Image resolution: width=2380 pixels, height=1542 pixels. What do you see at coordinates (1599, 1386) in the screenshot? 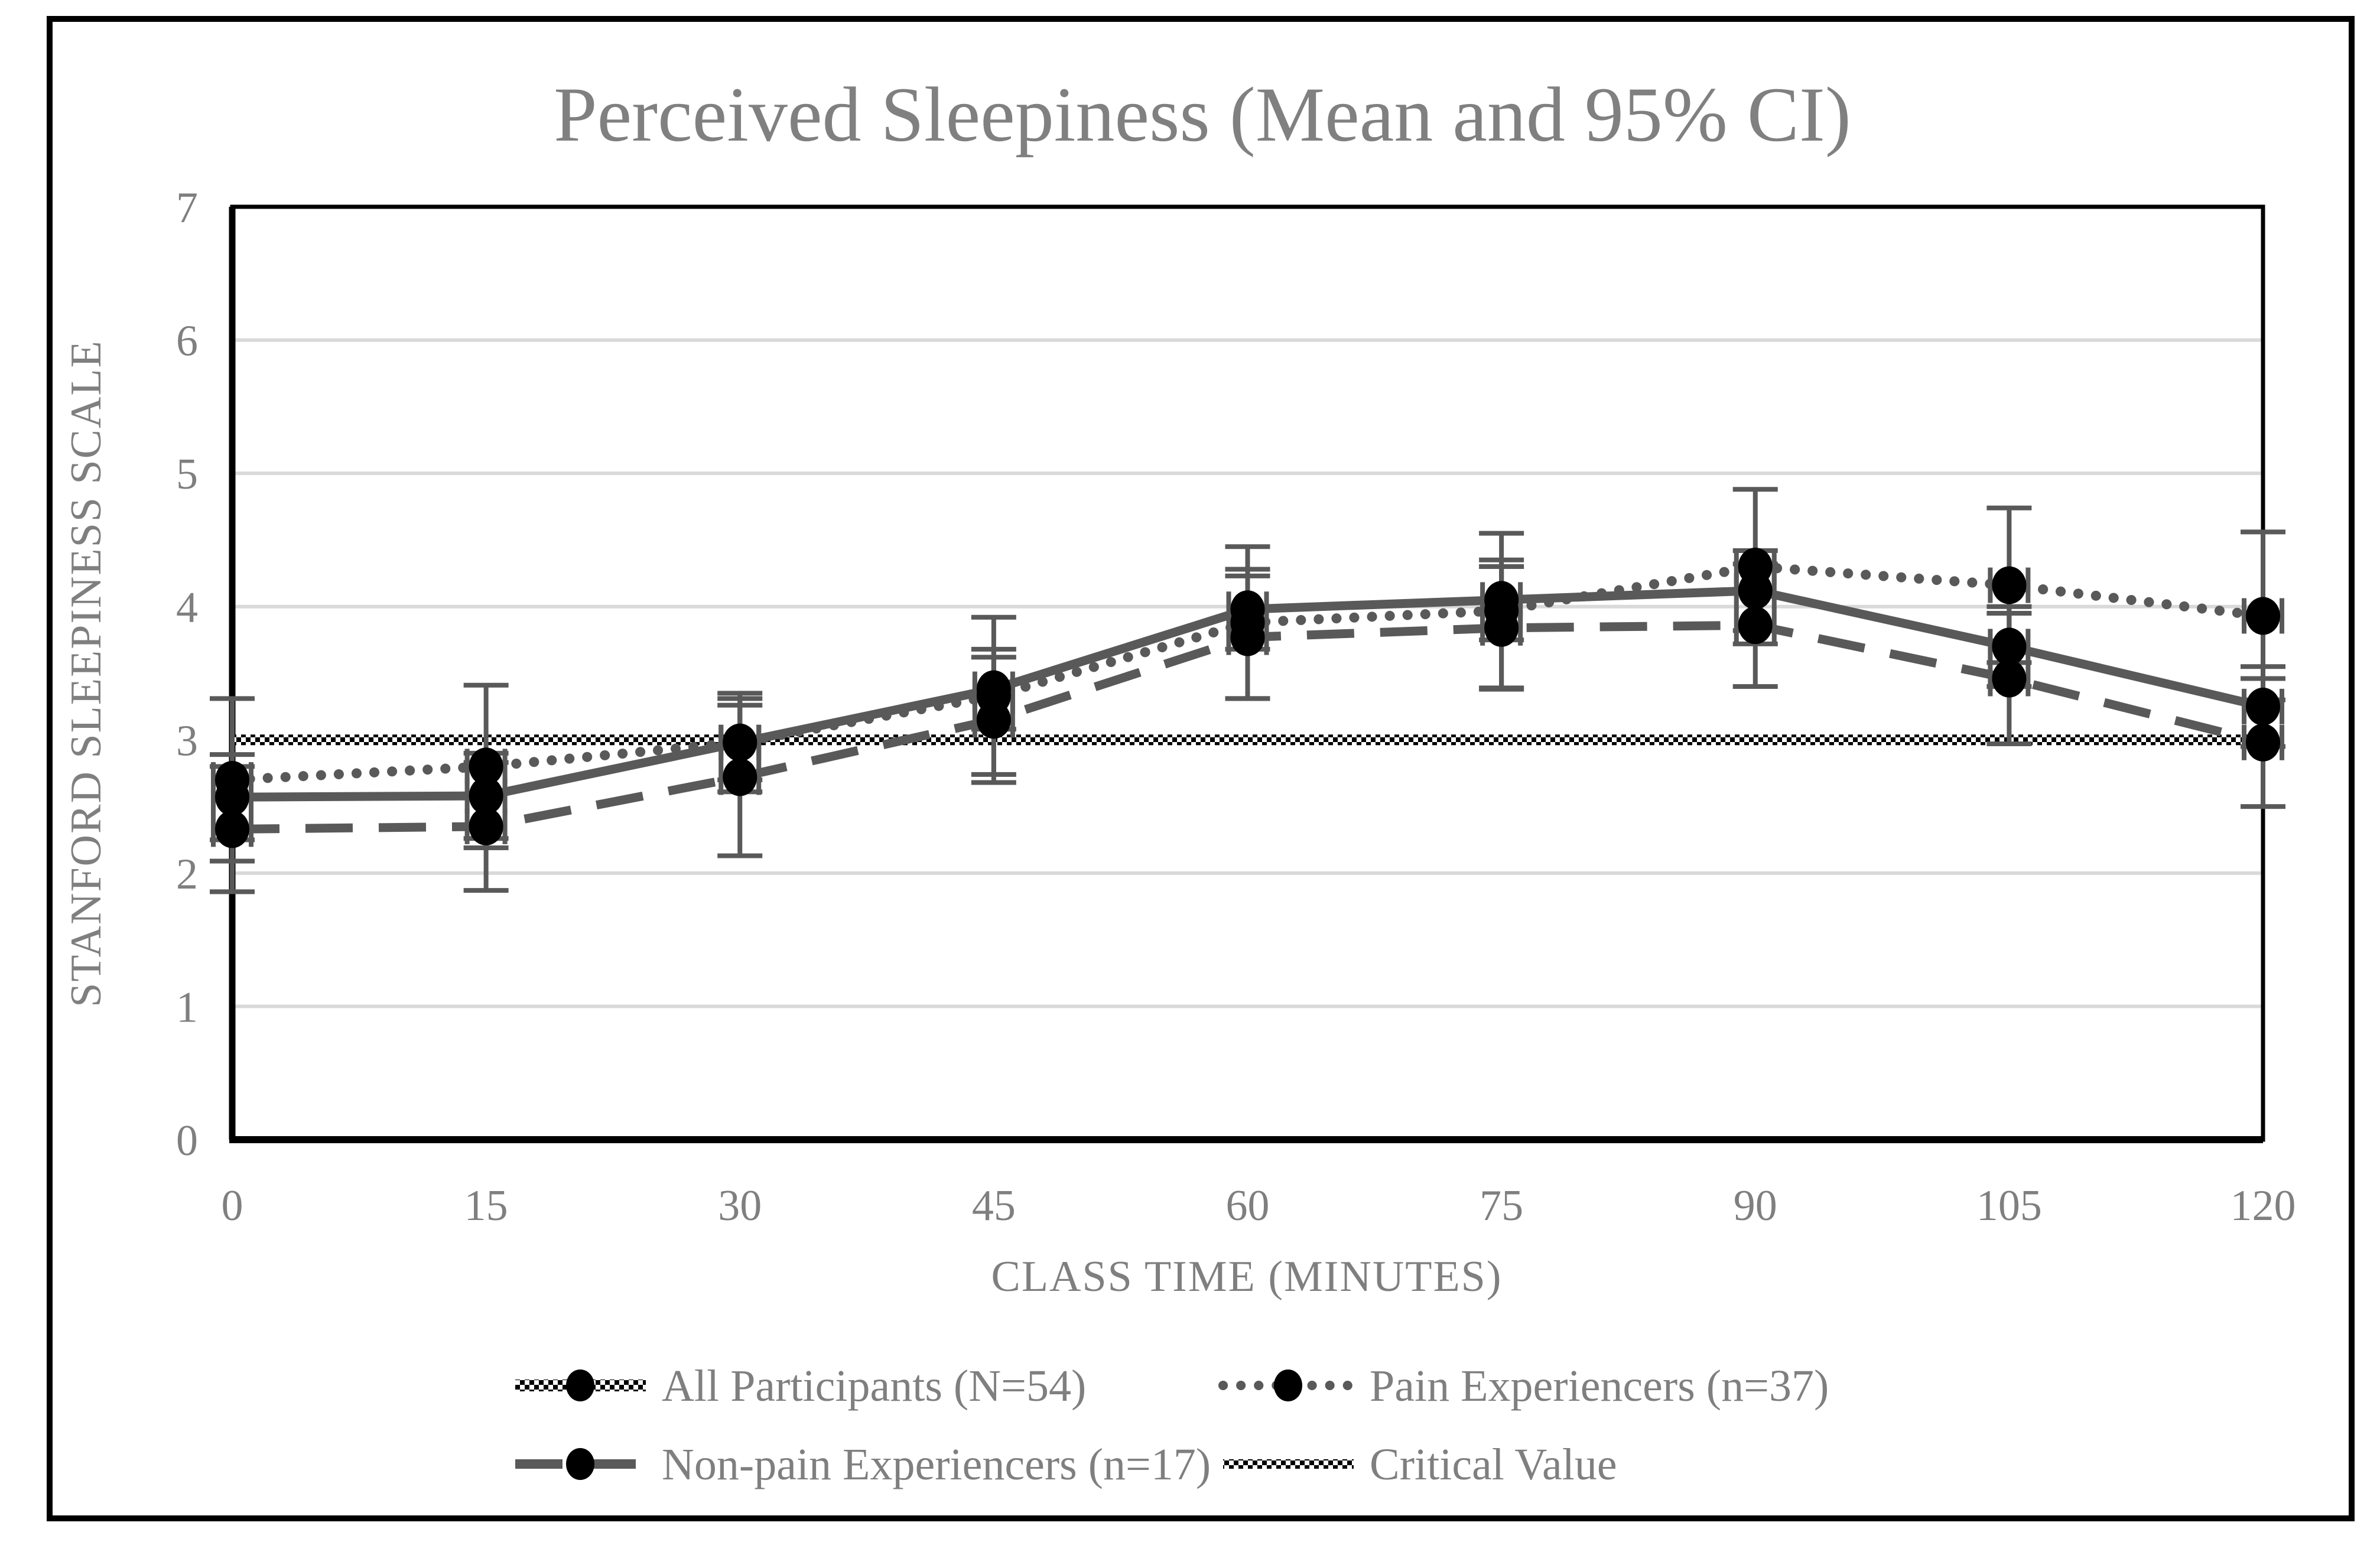
I see `legend-label: Pain Experiencers (n=37)` at bounding box center [1599, 1386].